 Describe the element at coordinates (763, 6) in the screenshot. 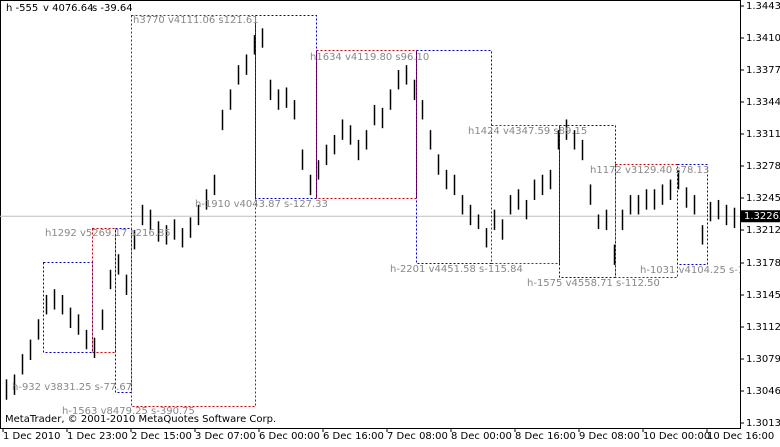

I see `y-tick-label: 1.34430` at that location.